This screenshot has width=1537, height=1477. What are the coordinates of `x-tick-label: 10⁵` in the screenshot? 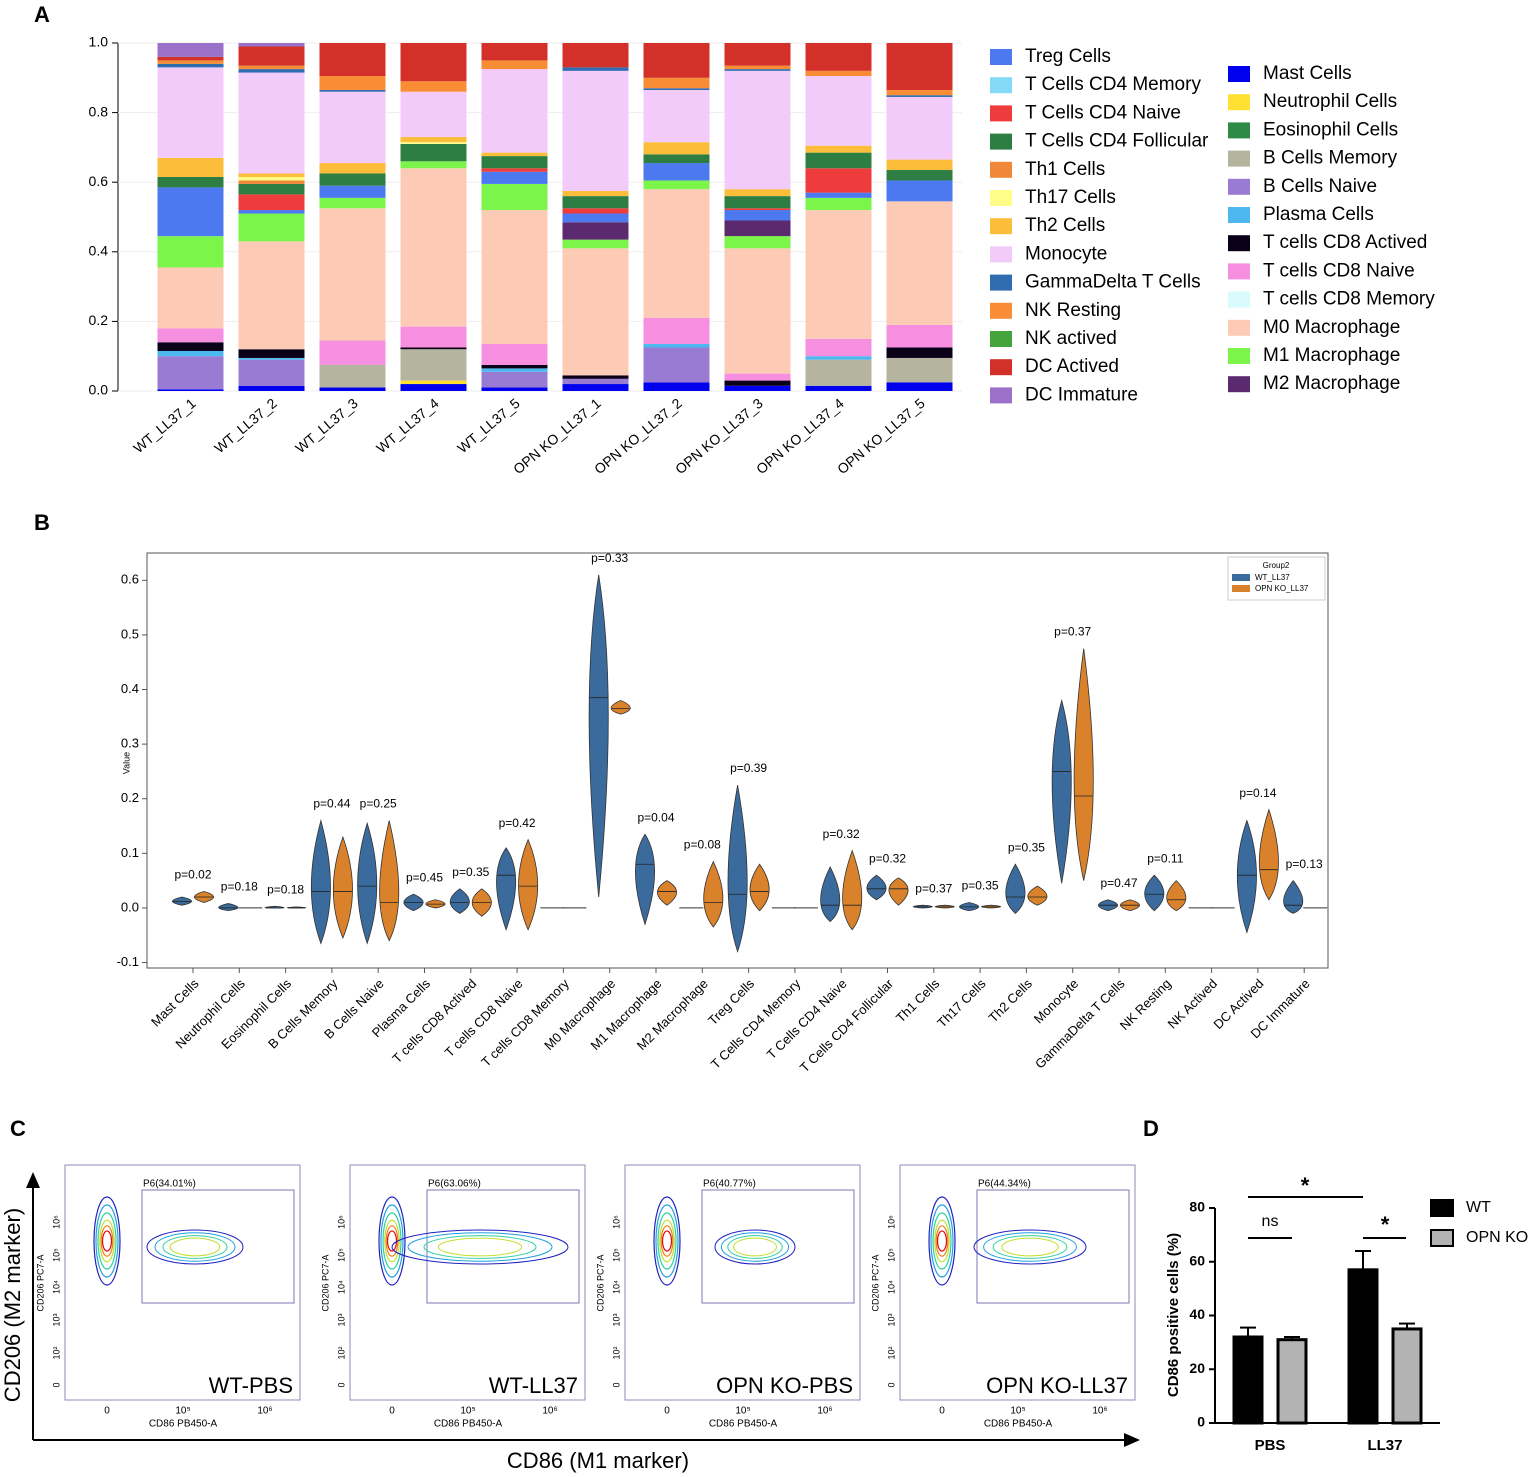 It's located at (742, 1411).